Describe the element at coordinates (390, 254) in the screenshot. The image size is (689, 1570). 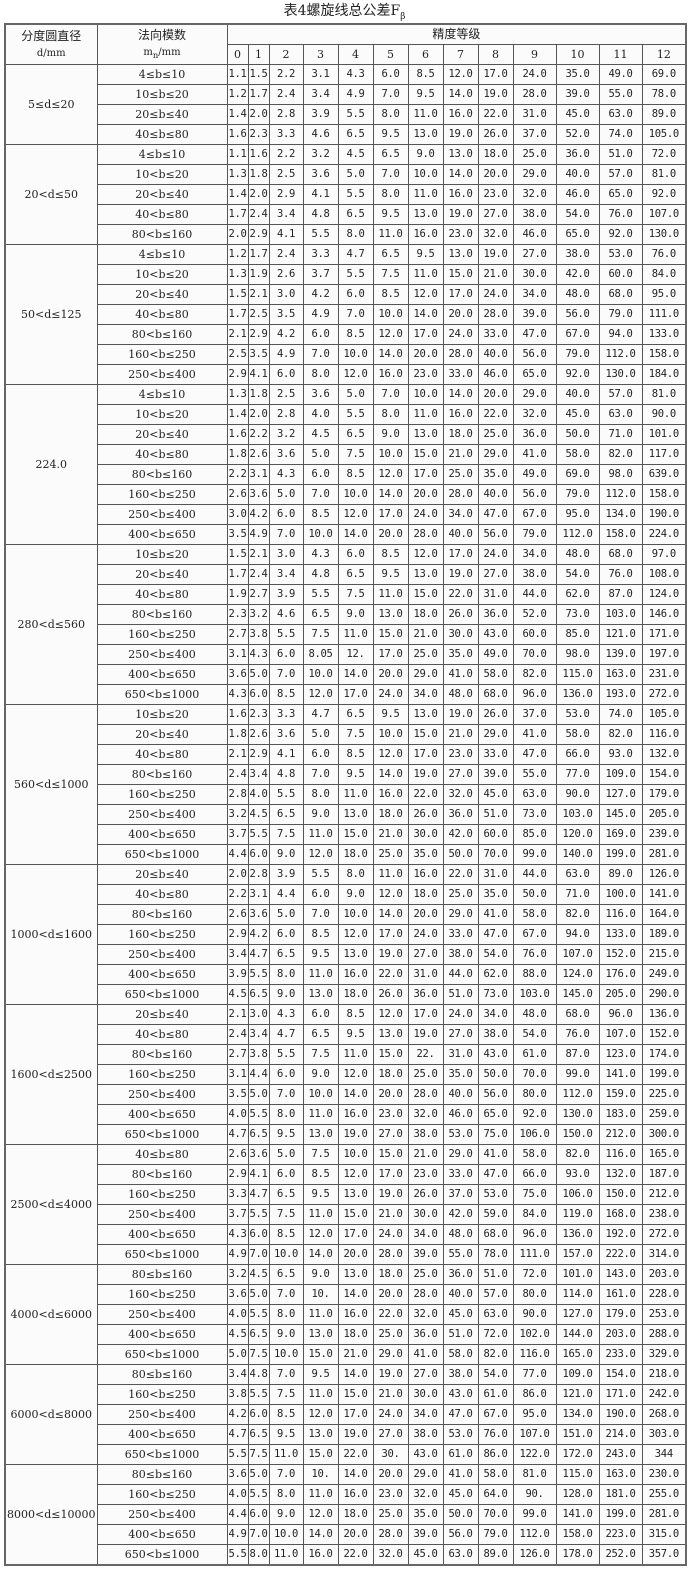
I see `tolerance-value-grade-5: 6.5` at that location.